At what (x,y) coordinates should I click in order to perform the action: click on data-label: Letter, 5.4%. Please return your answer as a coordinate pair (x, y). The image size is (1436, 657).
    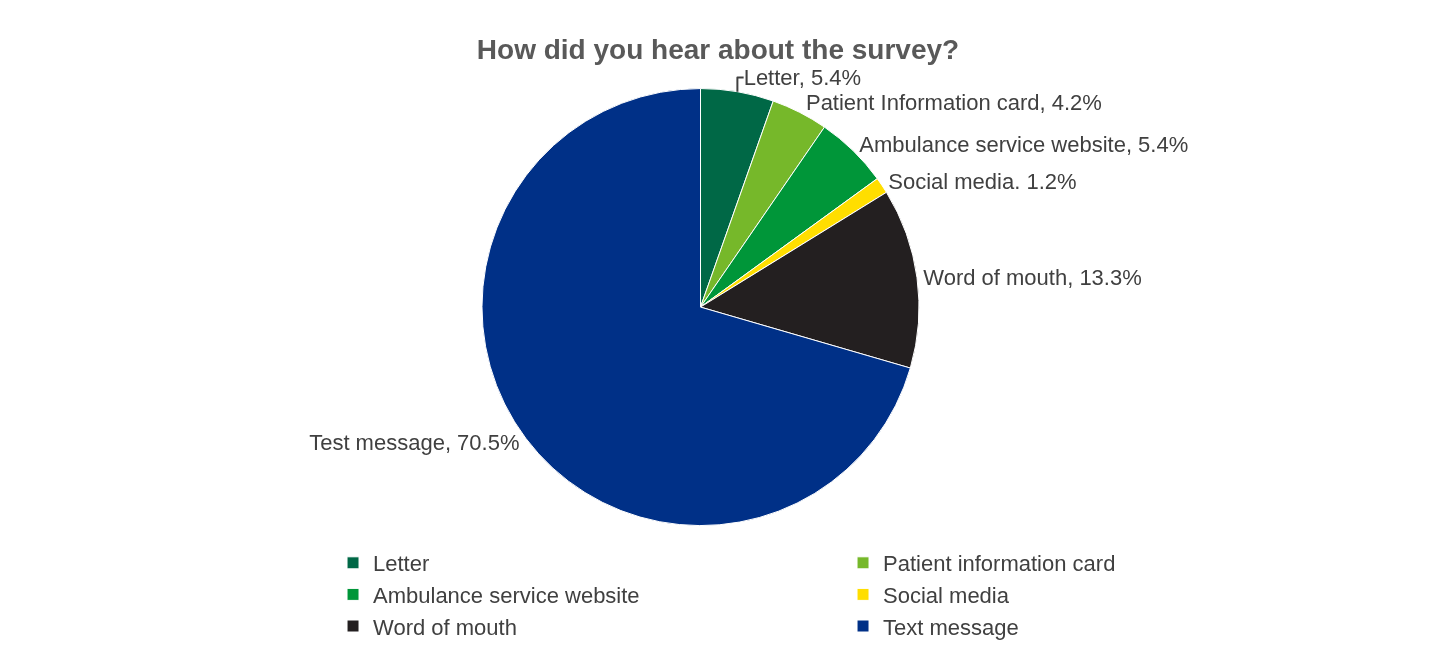
    Looking at the image, I should click on (802, 77).